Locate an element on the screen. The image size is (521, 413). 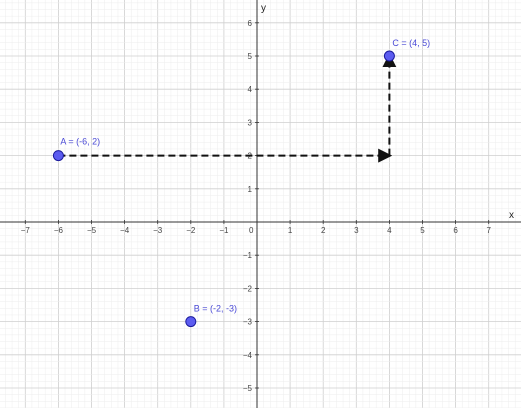
point-a is located at coordinates (58, 156).